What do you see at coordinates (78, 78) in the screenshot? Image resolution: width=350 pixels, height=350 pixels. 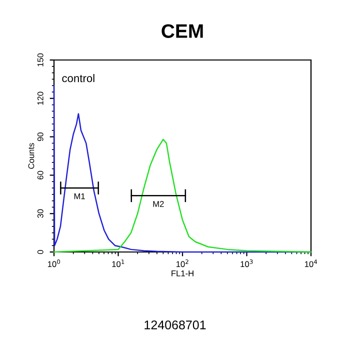 I see `annotation: control` at bounding box center [78, 78].